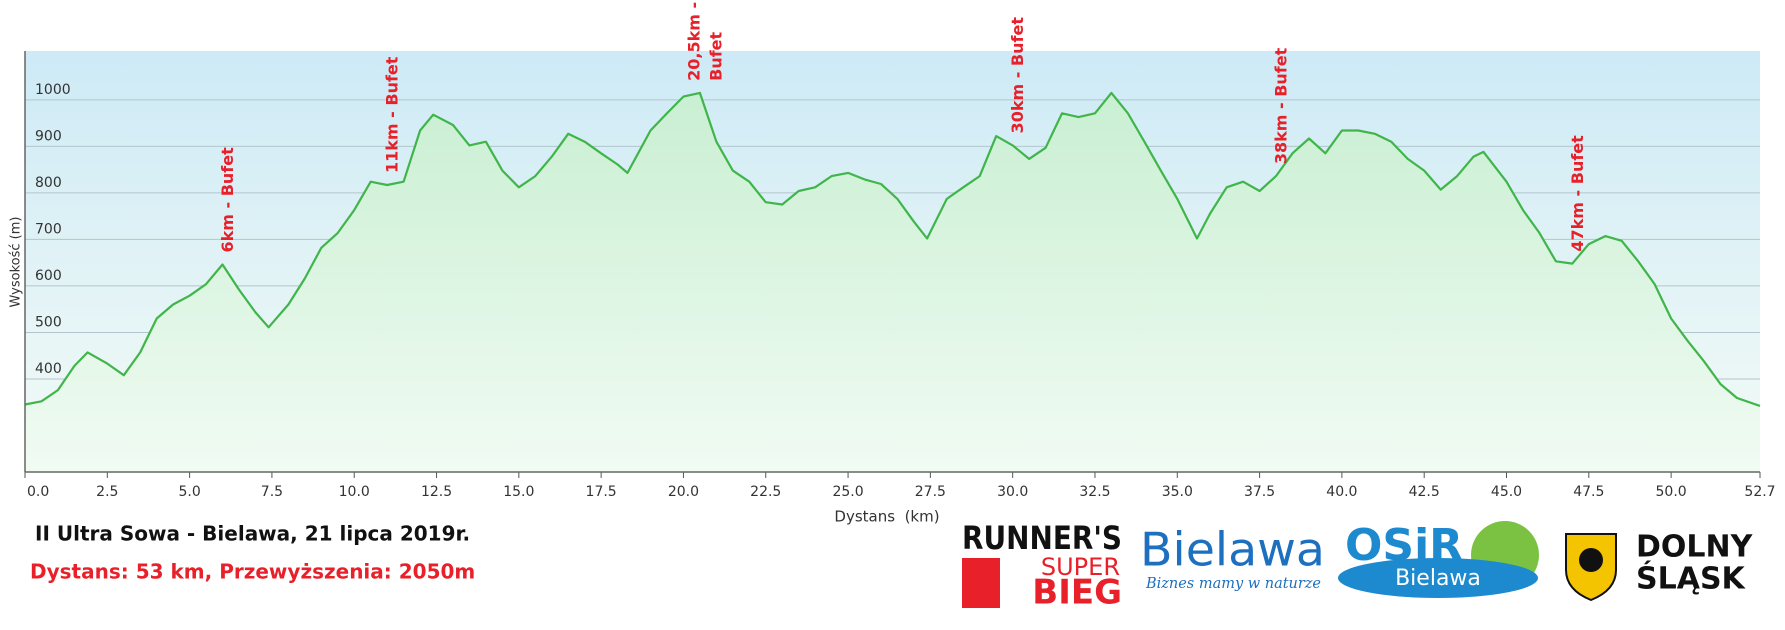  Describe the element at coordinates (1695, 547) in the screenshot. I see `logo-text: DOLNY` at that location.